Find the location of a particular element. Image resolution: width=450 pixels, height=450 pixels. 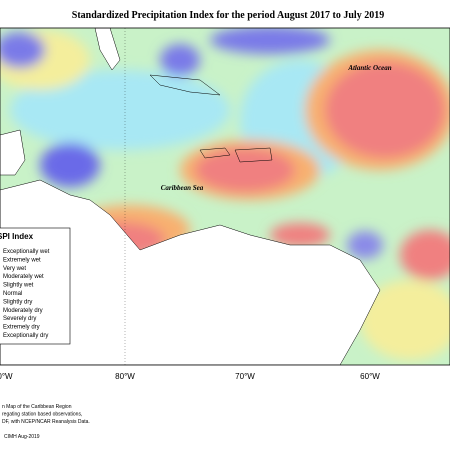

longitude-label: 60°W is located at coordinates (370, 376).